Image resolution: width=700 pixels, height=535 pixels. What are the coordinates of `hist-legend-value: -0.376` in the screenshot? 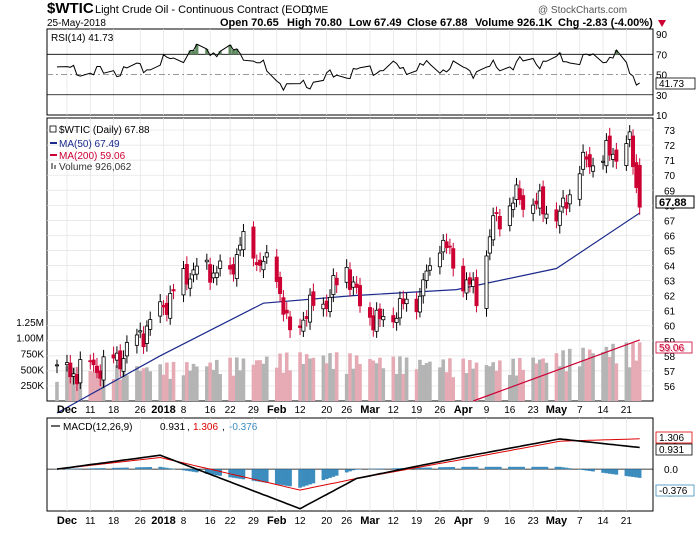 It's located at (243, 427).